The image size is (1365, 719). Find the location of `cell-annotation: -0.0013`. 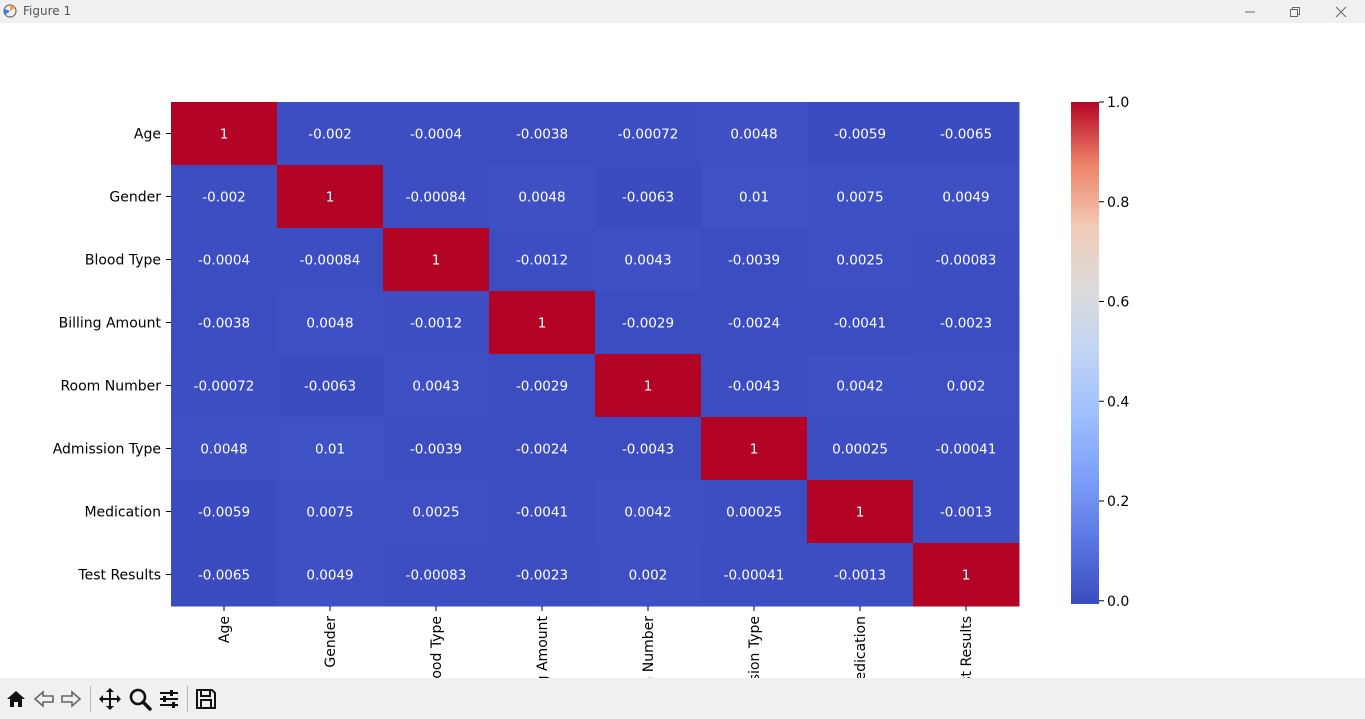

cell-annotation: -0.0013 is located at coordinates (860, 576).